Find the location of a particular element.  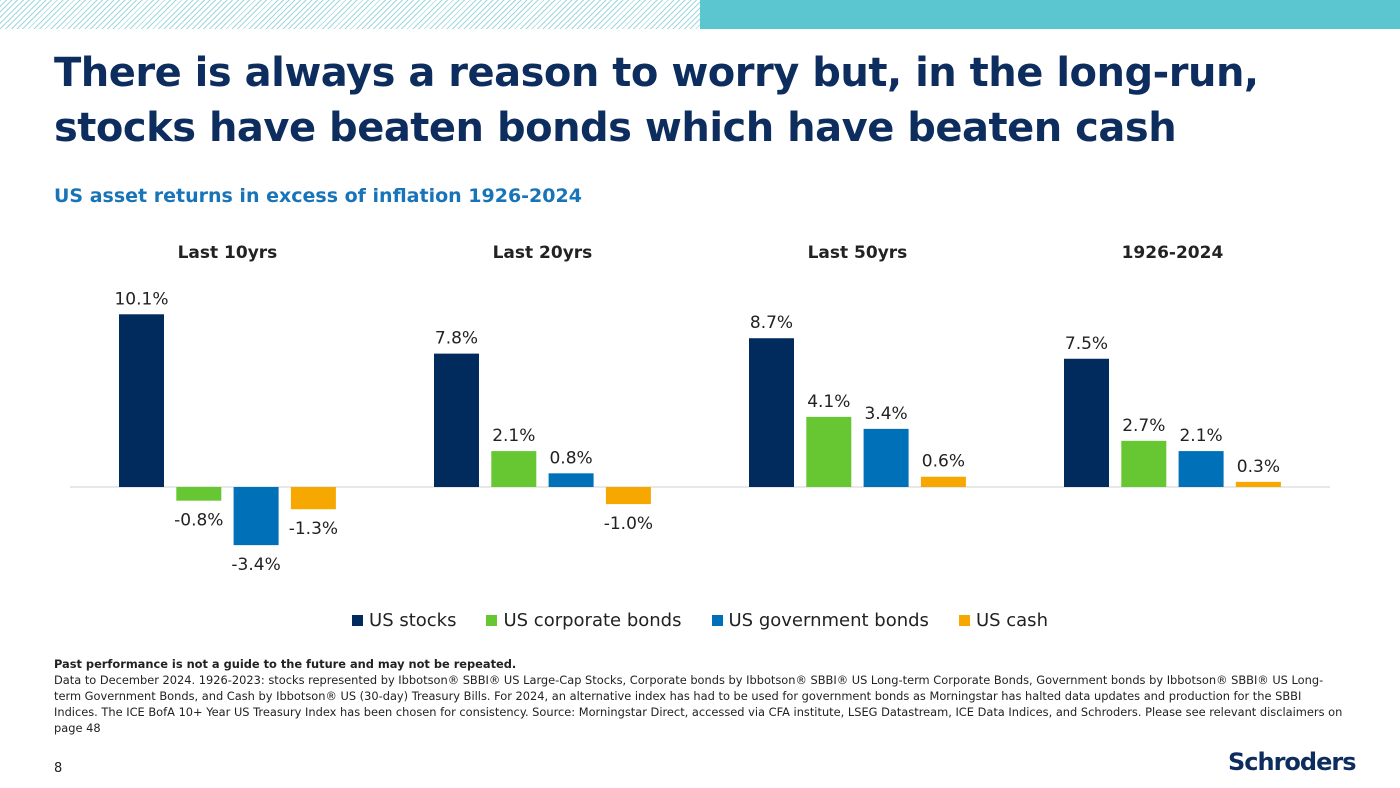

legend-item: US government bonds is located at coordinates (820, 620).